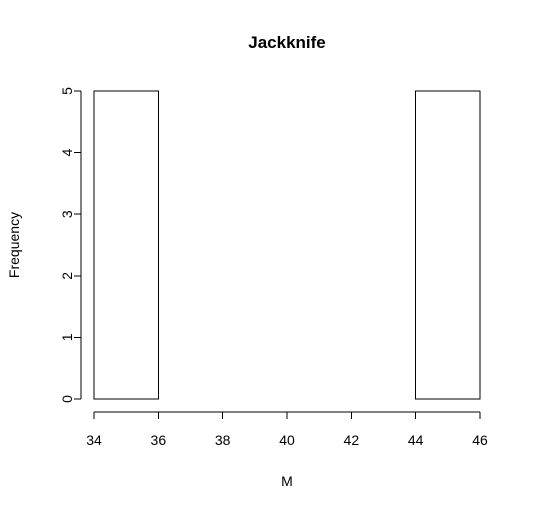 The width and height of the screenshot is (536, 510). Describe the element at coordinates (287, 429) in the screenshot. I see `x-axis: 34 36 38 40 42 44 46` at that location.